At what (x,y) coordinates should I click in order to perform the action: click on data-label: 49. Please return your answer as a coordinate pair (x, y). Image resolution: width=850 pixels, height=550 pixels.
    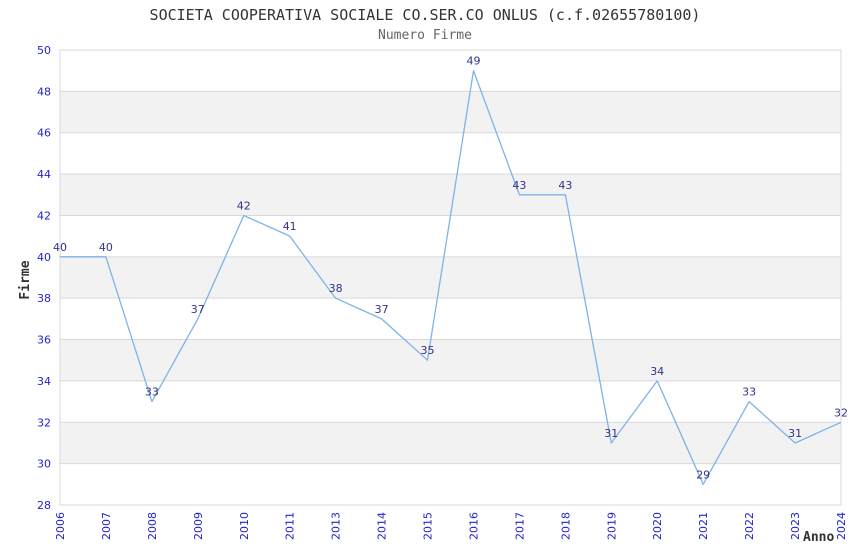
    Looking at the image, I should click on (474, 61).